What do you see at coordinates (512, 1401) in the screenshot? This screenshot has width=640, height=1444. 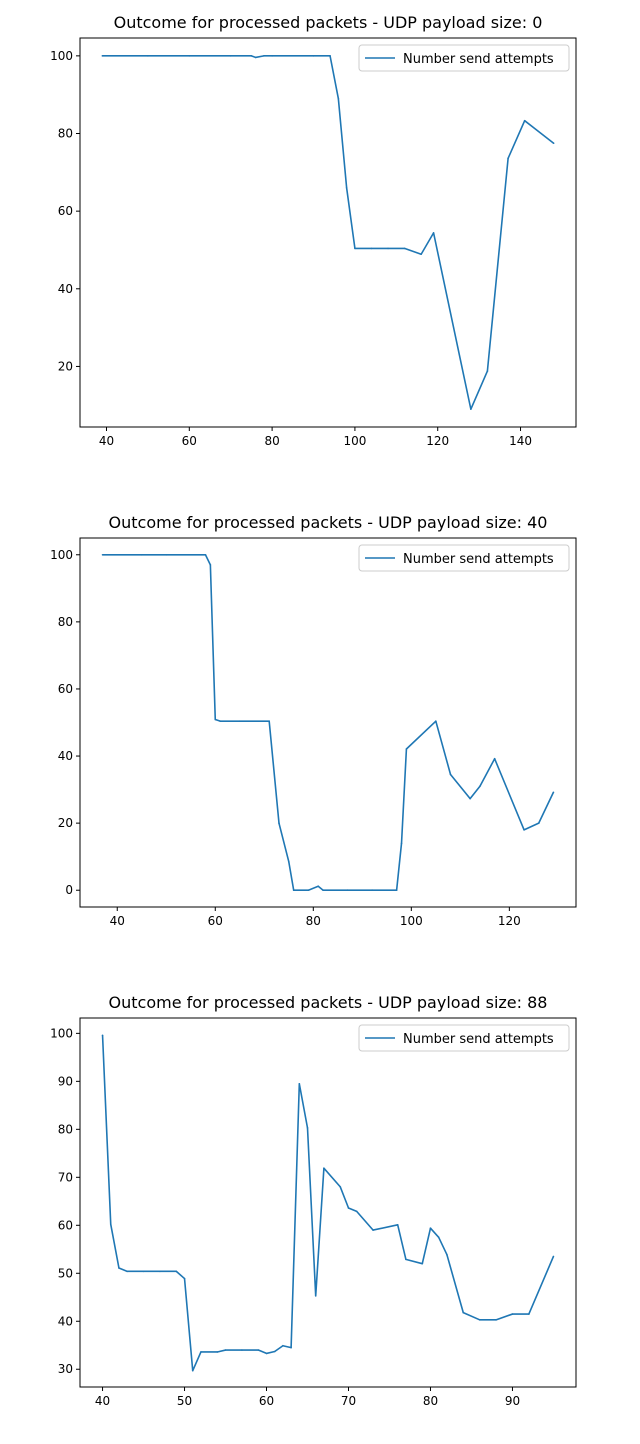 I see `x-tick-label: 90` at bounding box center [512, 1401].